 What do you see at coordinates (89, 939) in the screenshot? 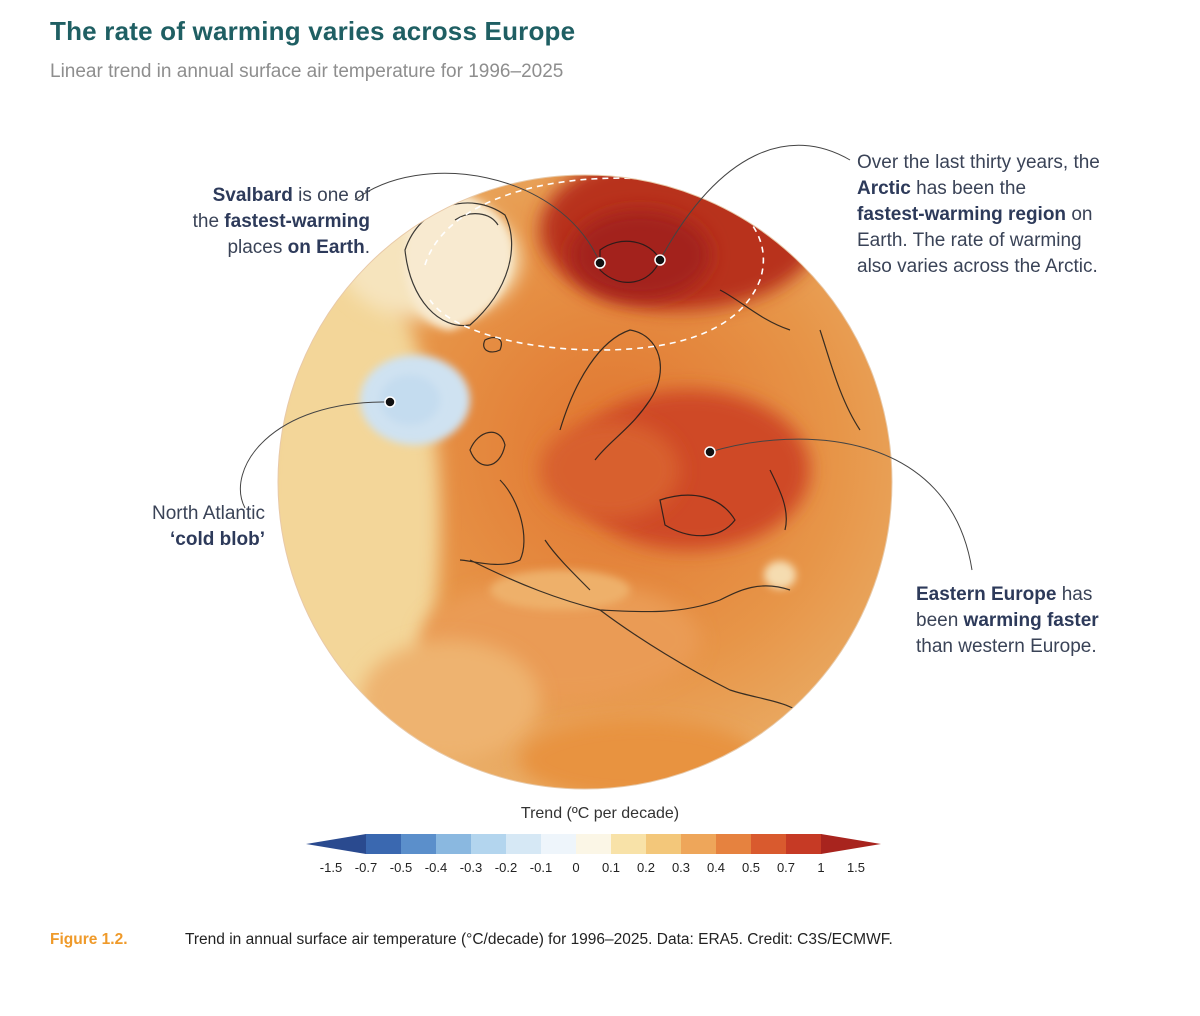
I see `figure-number: Figure 1.2.` at bounding box center [89, 939].